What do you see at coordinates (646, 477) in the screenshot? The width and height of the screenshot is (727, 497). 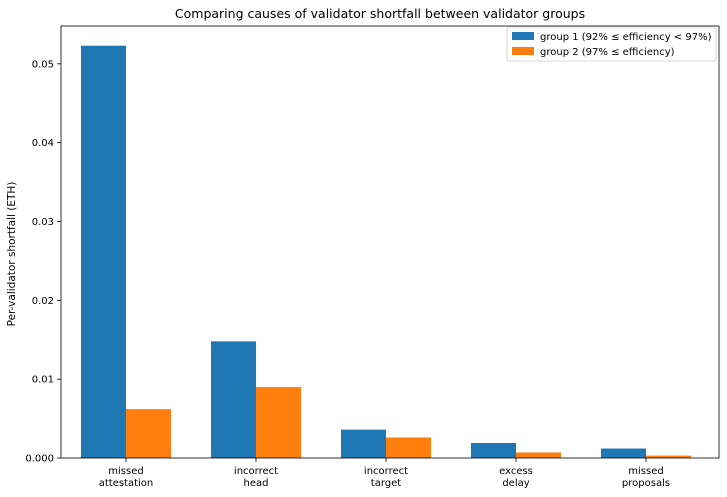 I see `x-tick-label: missed proposals` at bounding box center [646, 477].